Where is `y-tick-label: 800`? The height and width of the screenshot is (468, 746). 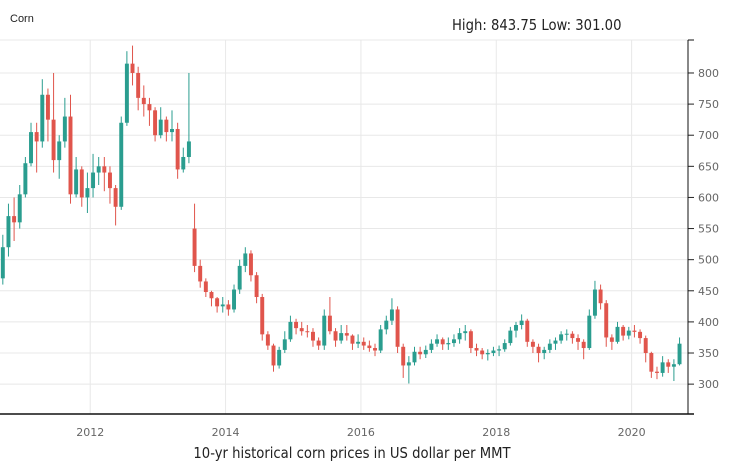 y-tick-label: 800 is located at coordinates (708, 73).